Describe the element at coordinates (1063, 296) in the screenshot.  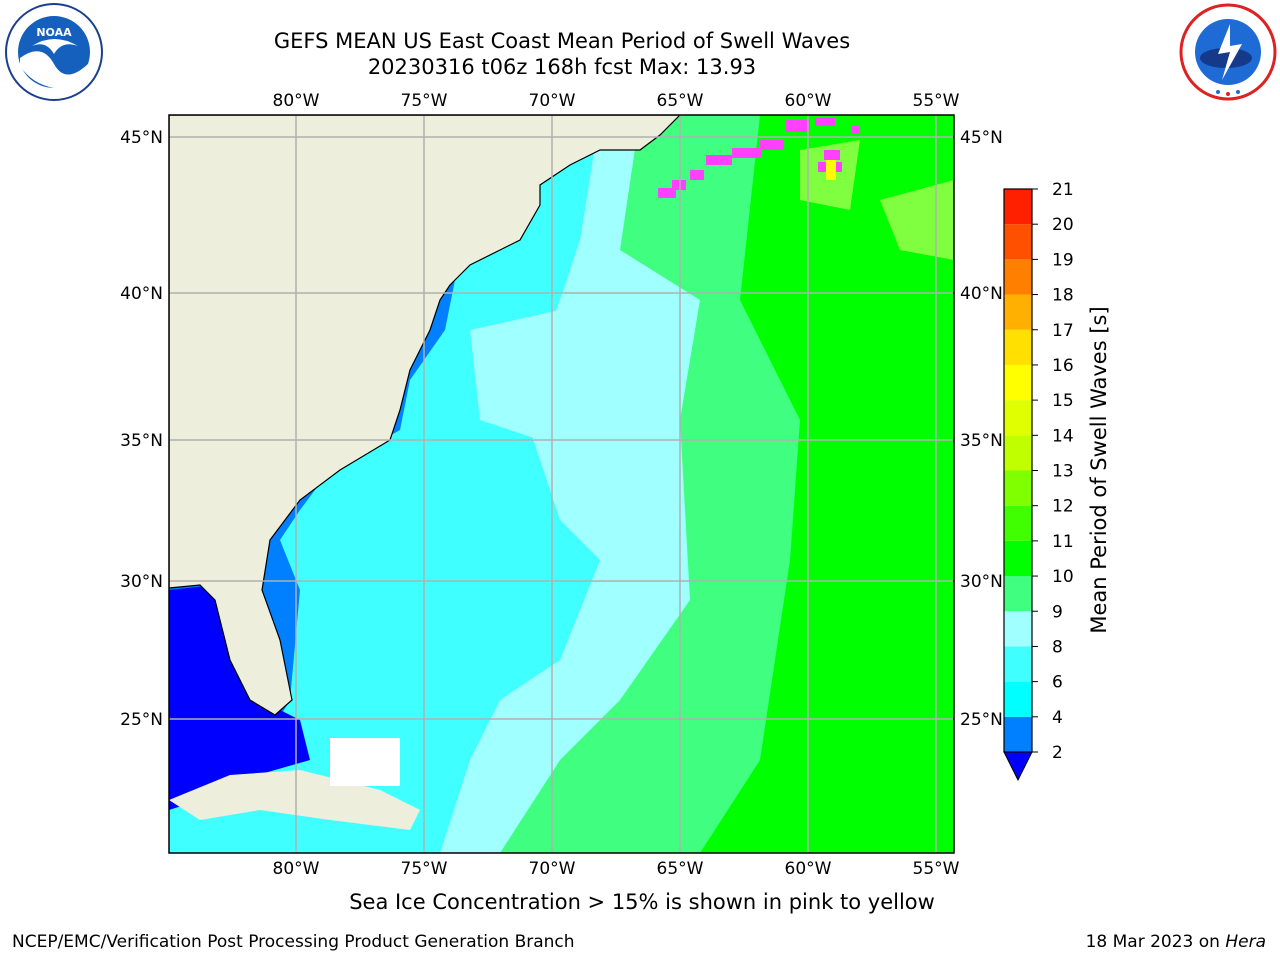
I see `colorbar-tick-label: 18` at that location.